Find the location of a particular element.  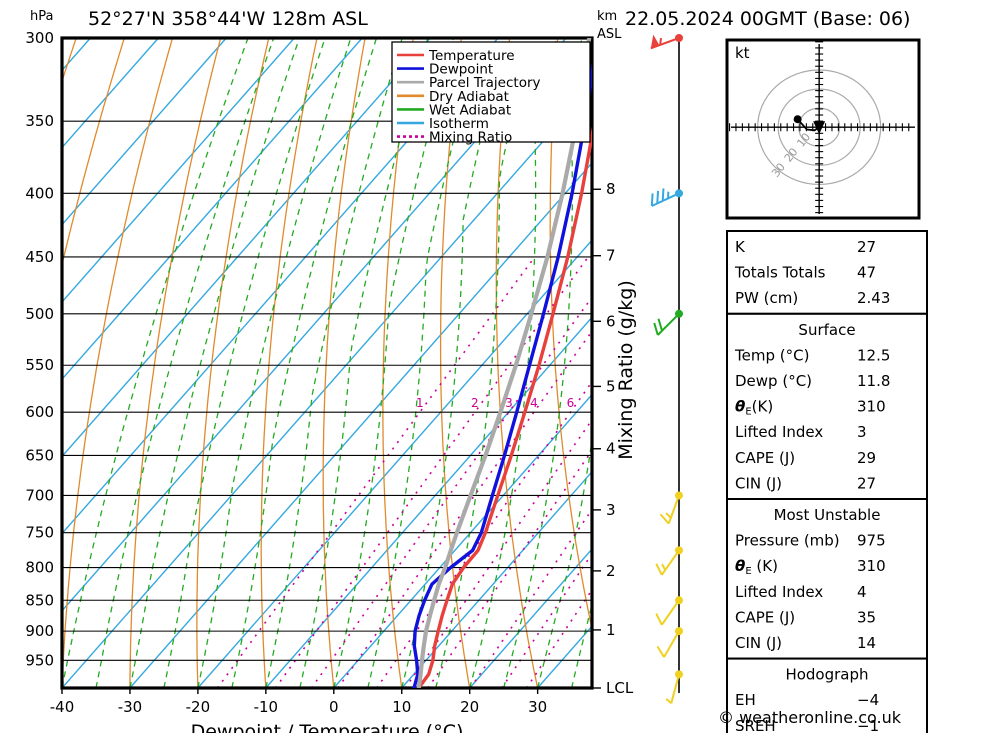

pressure-tick-label: 500 is located at coordinates (39, 314).